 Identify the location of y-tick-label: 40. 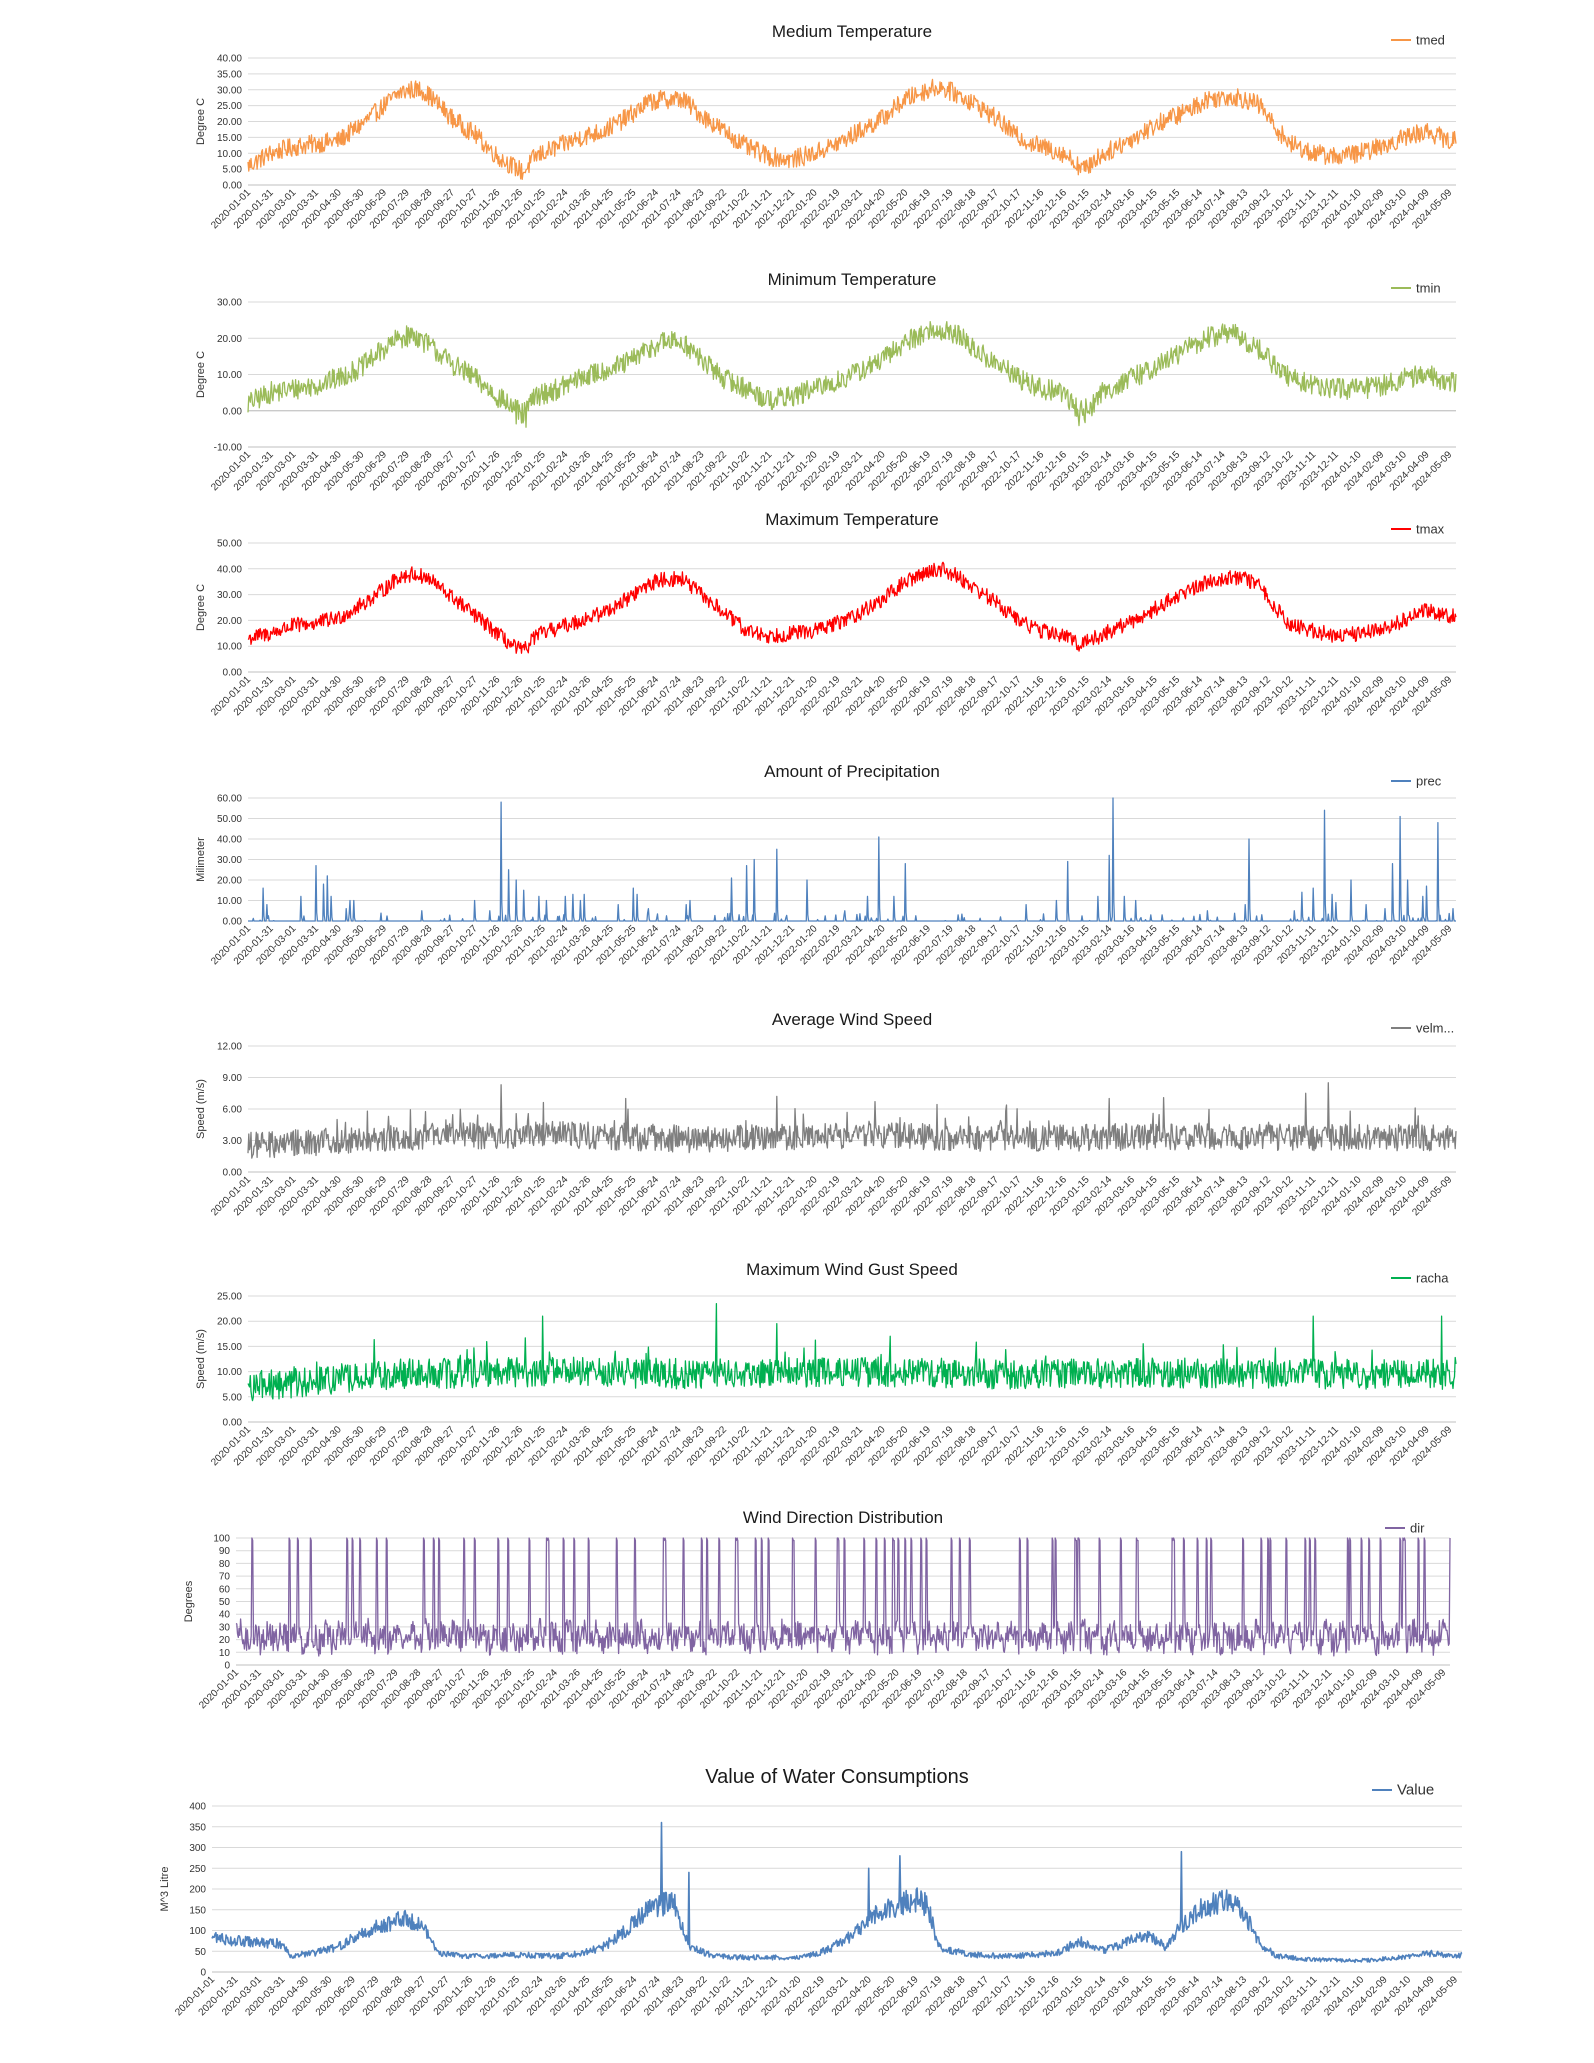
(225, 1615).